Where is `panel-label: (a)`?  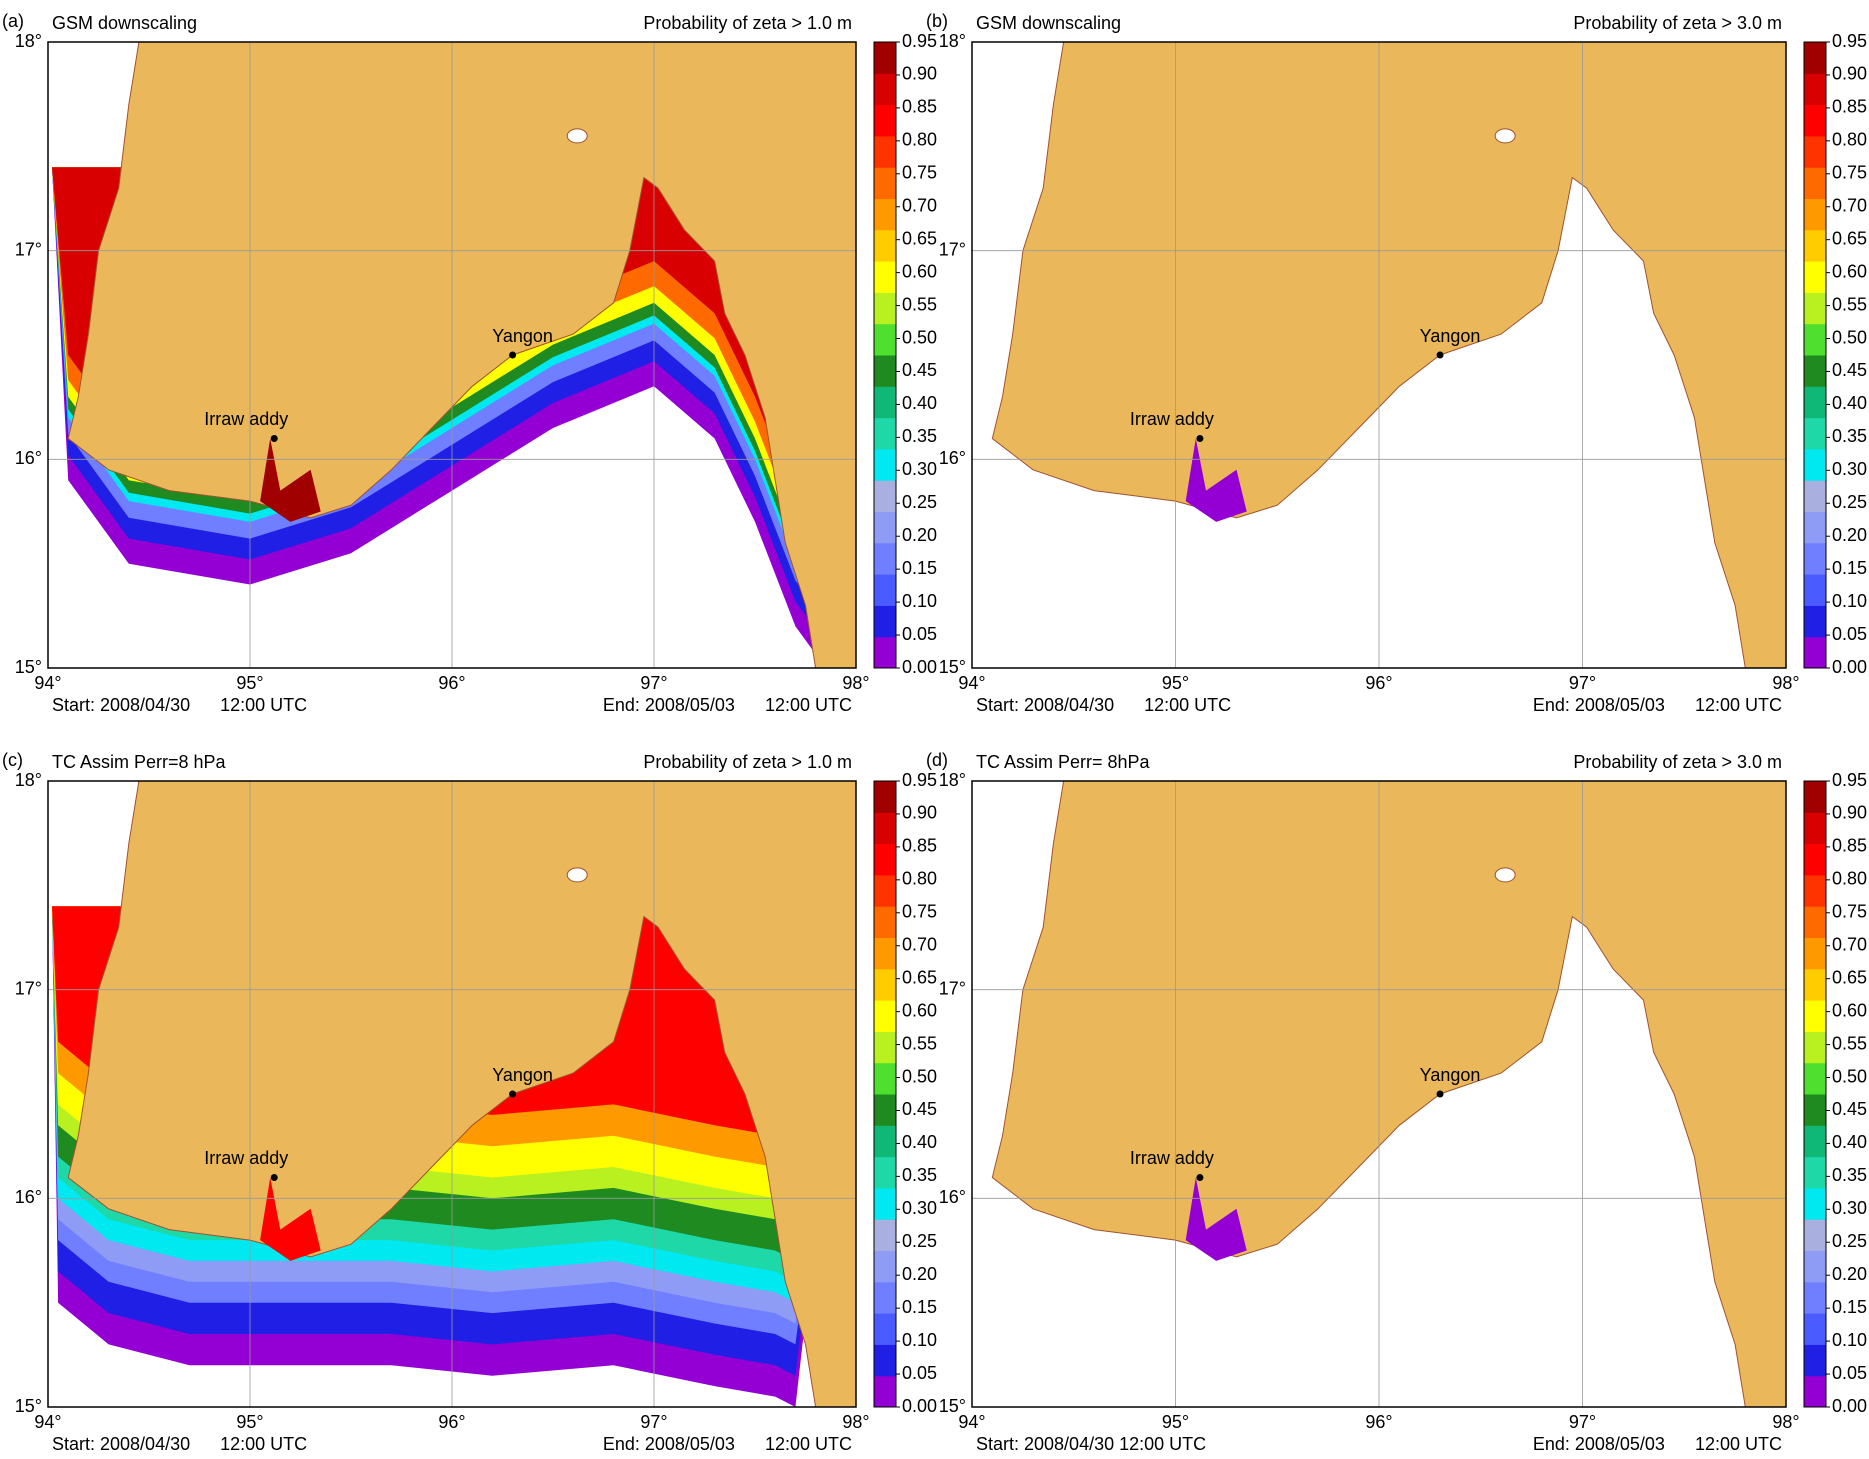
panel-label: (a) is located at coordinates (13, 21).